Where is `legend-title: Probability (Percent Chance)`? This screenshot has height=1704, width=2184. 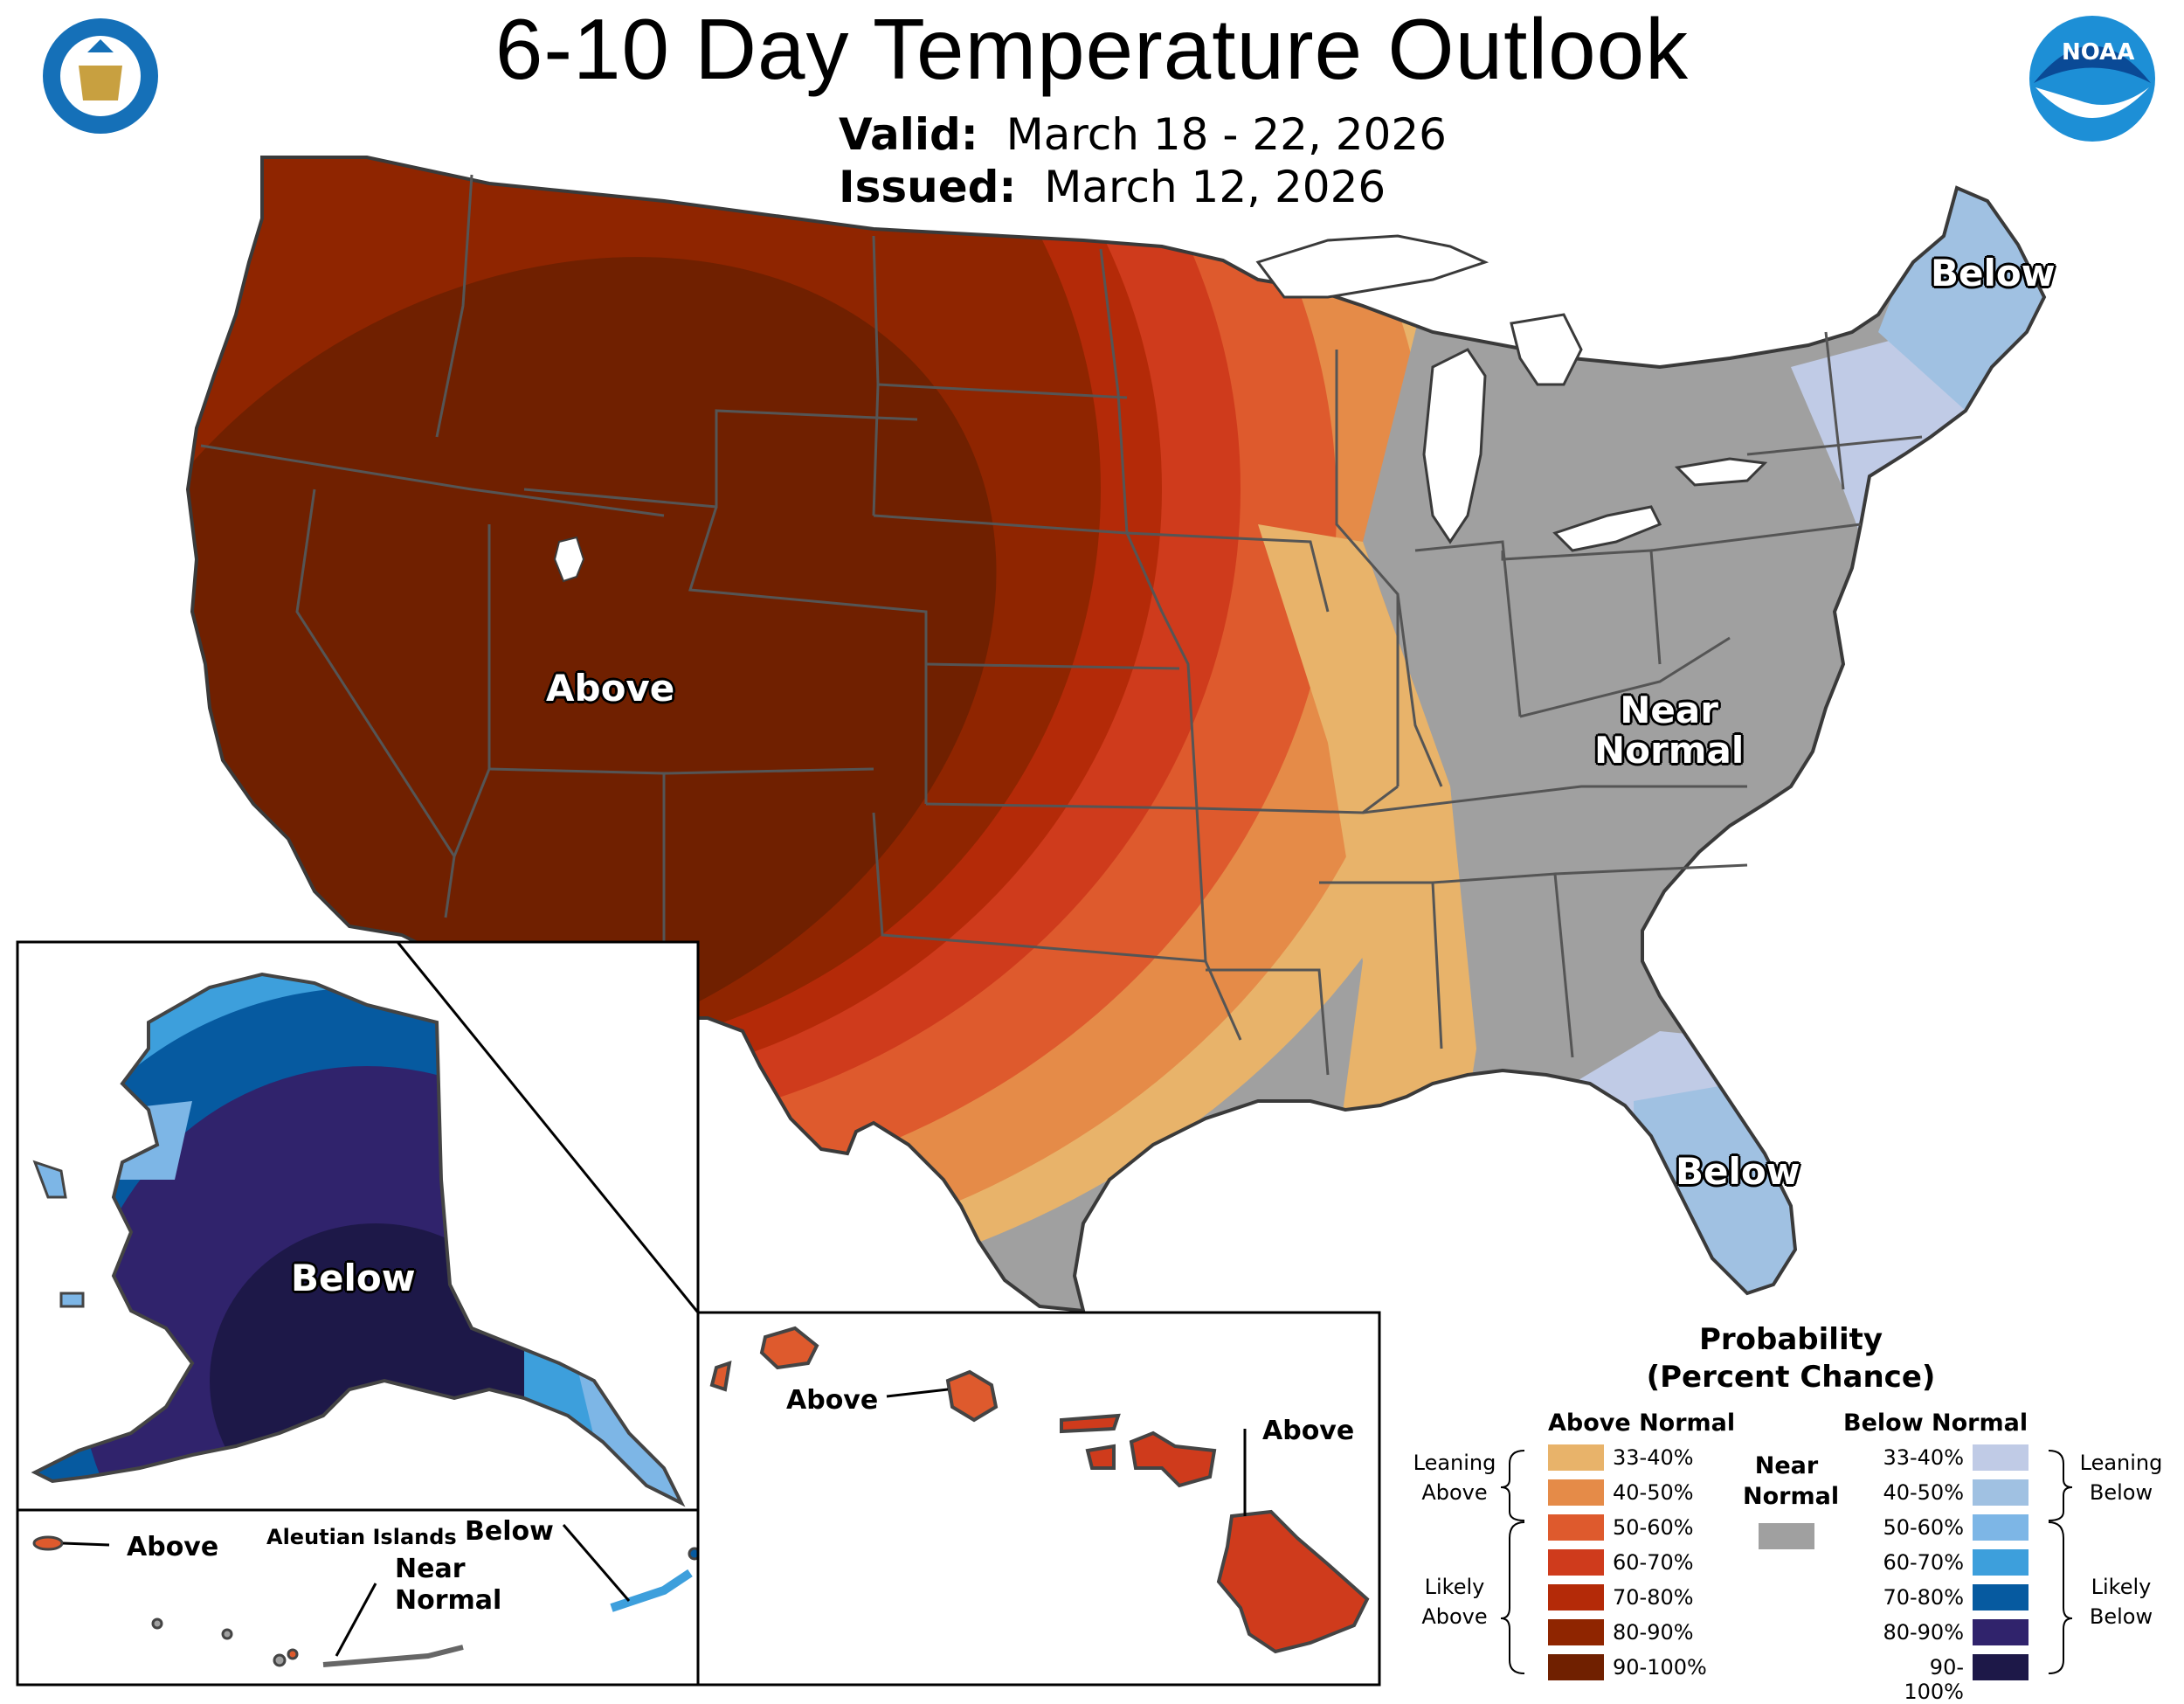 legend-title: Probability (Percent Chance) is located at coordinates (1791, 1358).